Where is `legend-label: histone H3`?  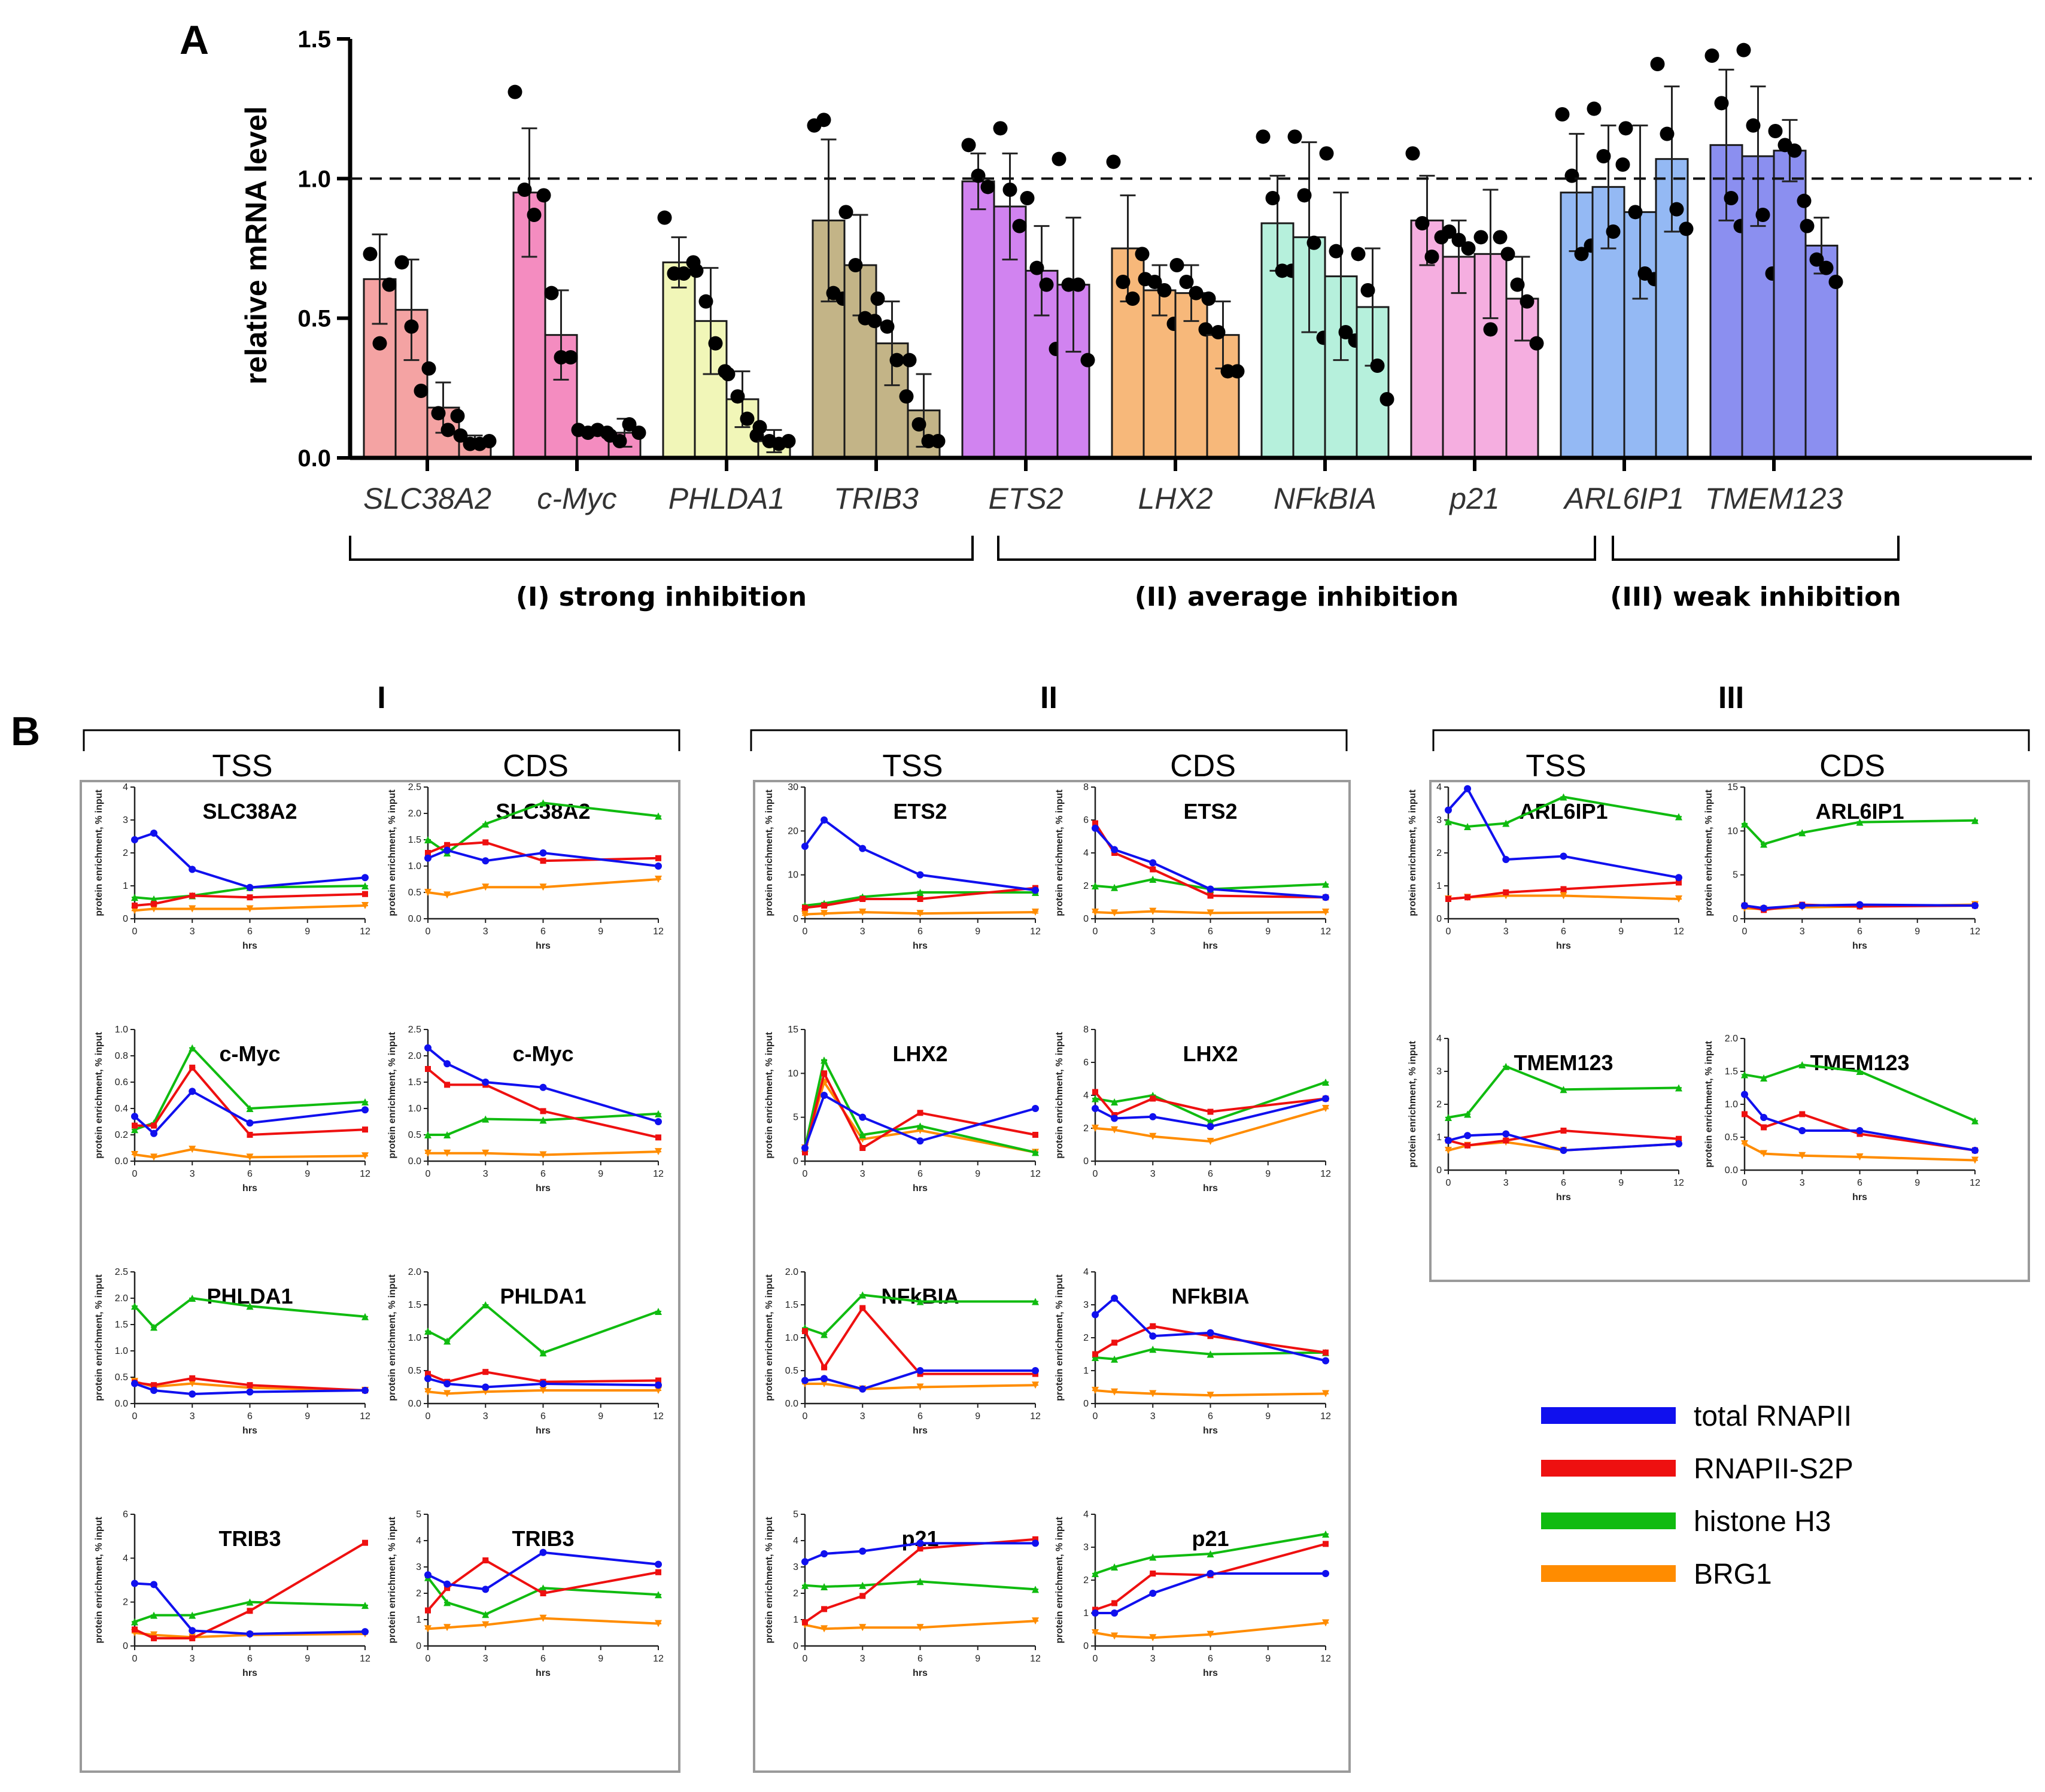
legend-label: histone H3 is located at coordinates (1762, 1522).